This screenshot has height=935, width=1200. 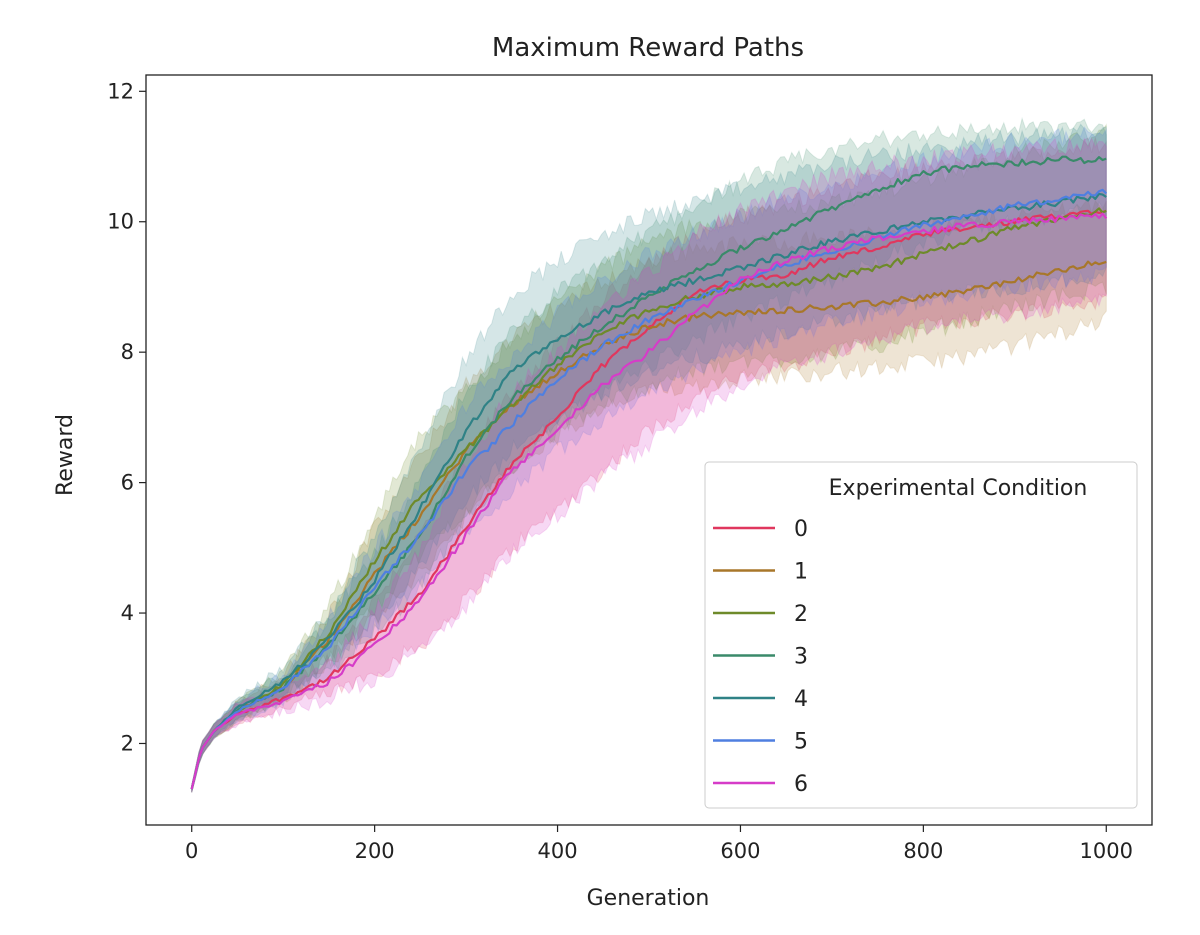 What do you see at coordinates (801, 699) in the screenshot?
I see `legend-label-4: 4` at bounding box center [801, 699].